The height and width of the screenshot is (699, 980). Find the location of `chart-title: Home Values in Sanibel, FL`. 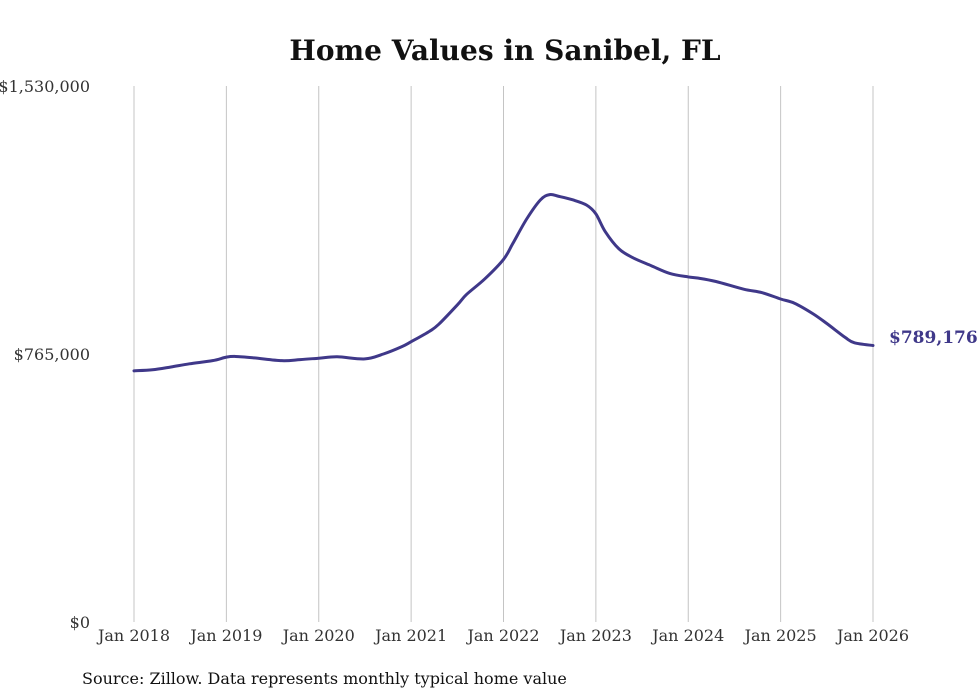

chart-title: Home Values in Sanibel, FL is located at coordinates (504, 50).